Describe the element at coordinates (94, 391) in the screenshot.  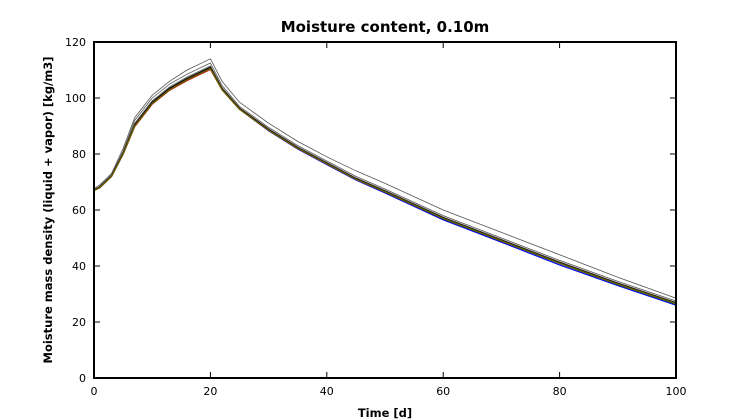
I see `x-tick-label: 0` at that location.